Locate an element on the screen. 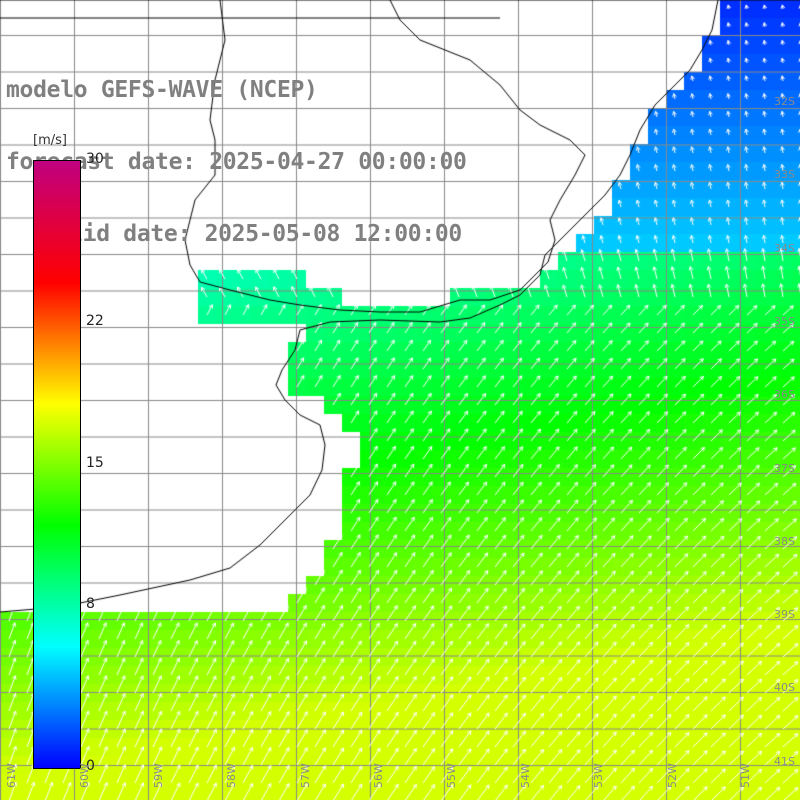  longitude-label: 54W is located at coordinates (525, 775).